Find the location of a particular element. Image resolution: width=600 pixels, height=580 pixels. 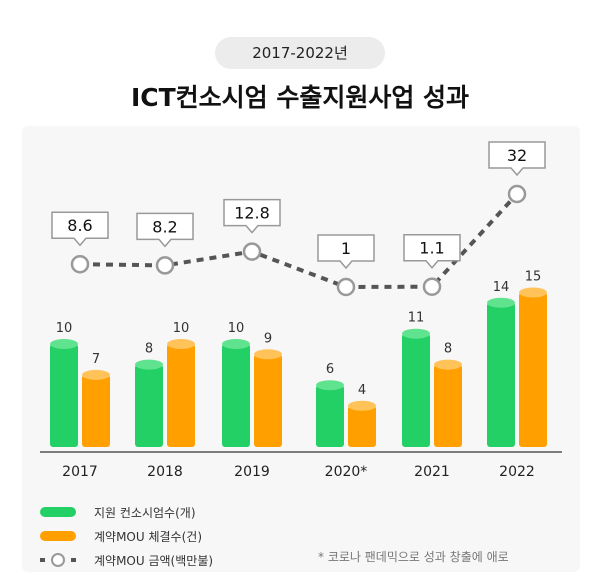

line-point-label: 8.2 is located at coordinates (164, 226).